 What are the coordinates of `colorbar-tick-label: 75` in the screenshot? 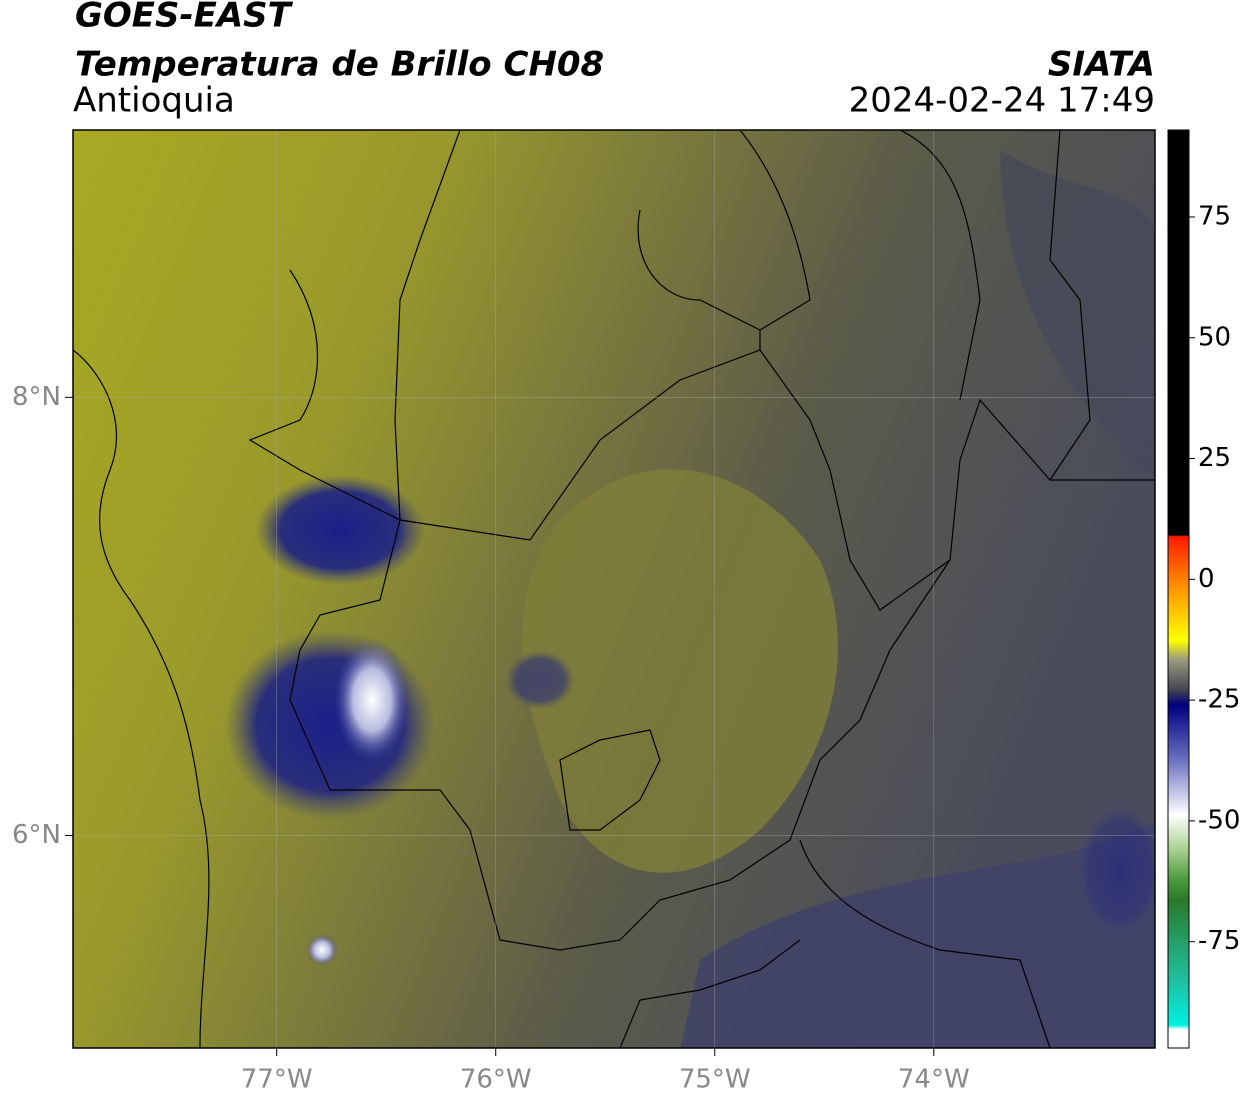 It's located at (1214, 216).